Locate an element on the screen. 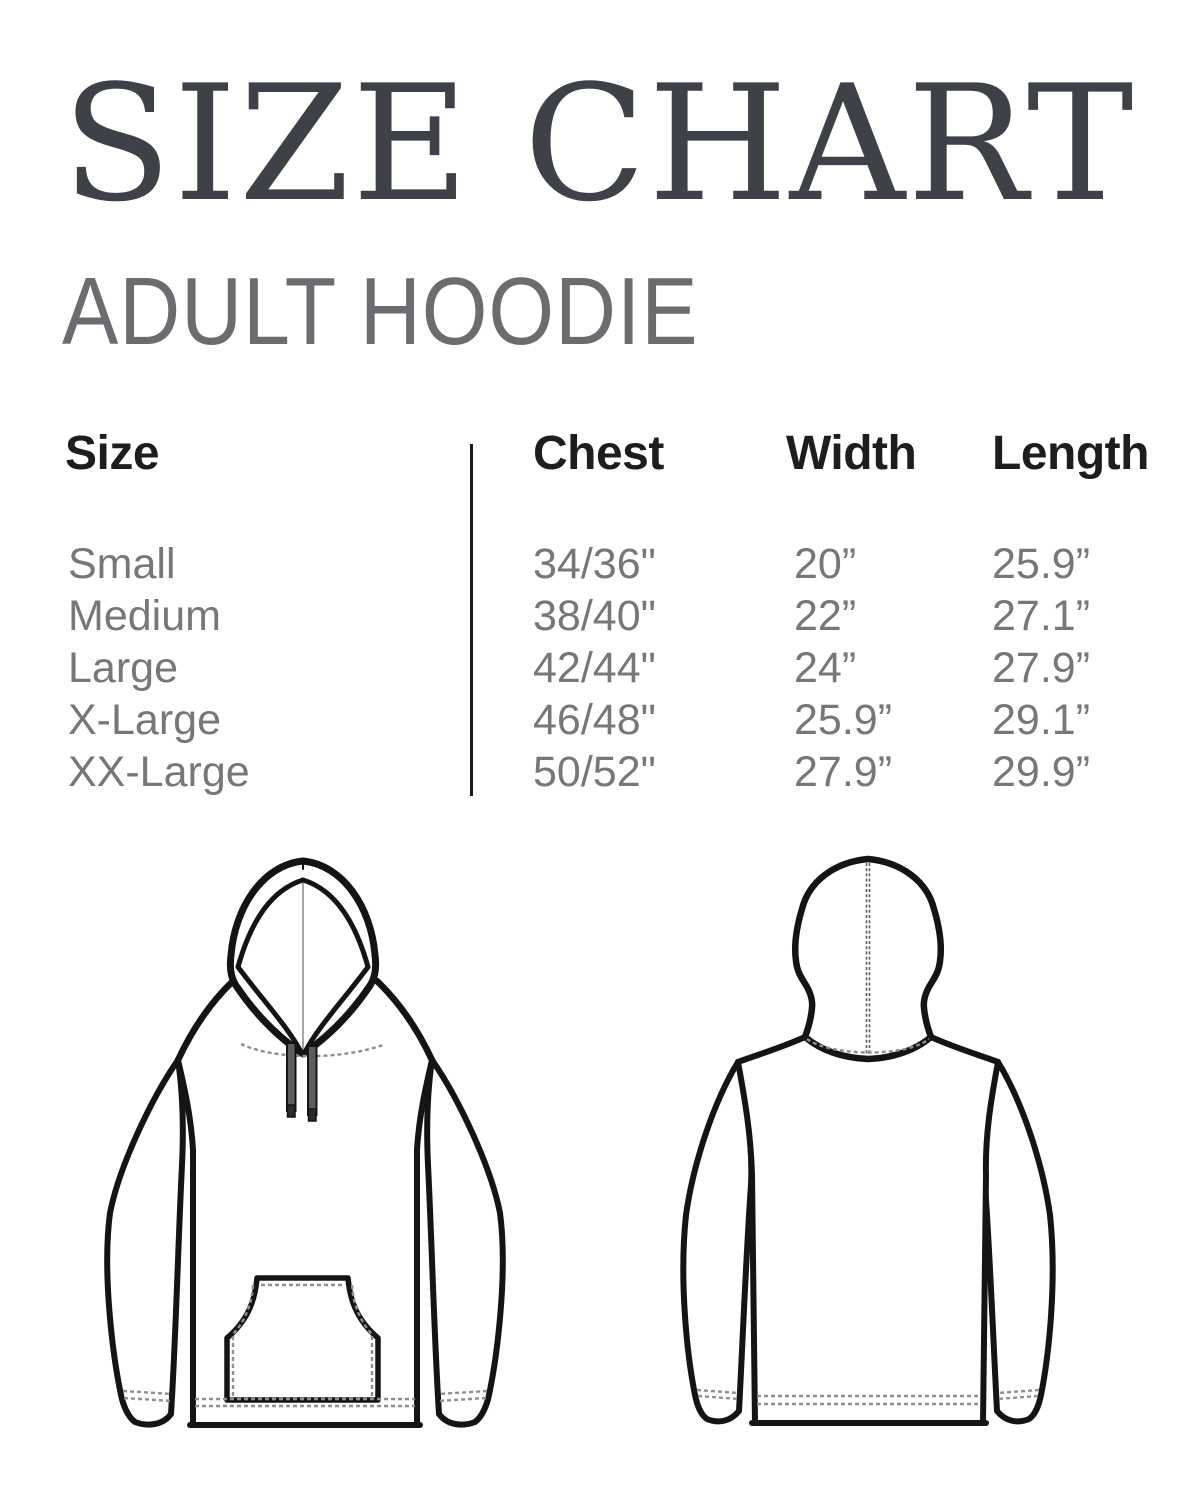 This screenshot has width=1200, height=1500. length-cell: 29.1” is located at coordinates (1041, 720).